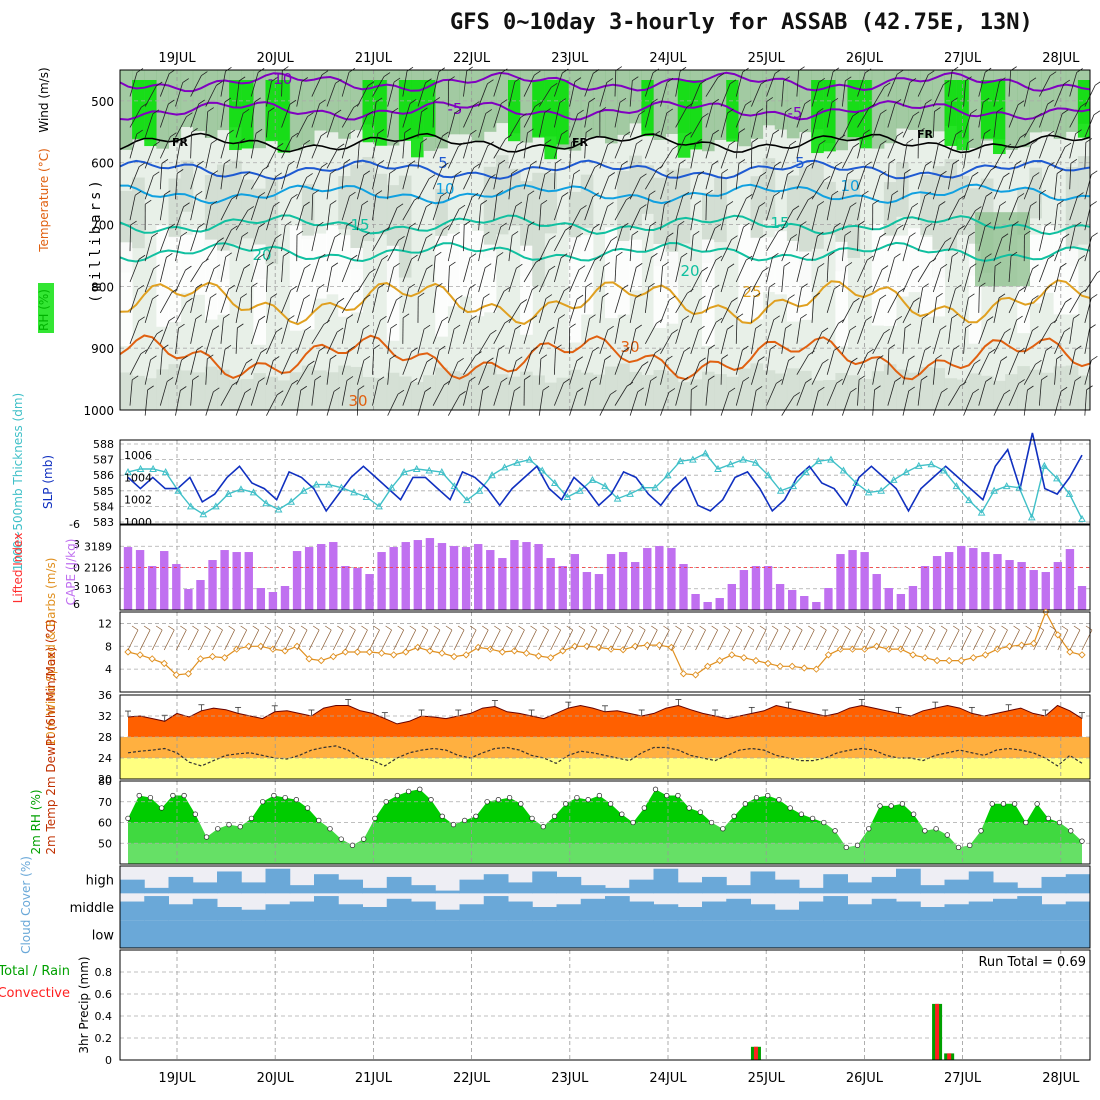  Describe the element at coordinates (205, 934) in the screenshot. I see `cloud-bar-low` at that location.